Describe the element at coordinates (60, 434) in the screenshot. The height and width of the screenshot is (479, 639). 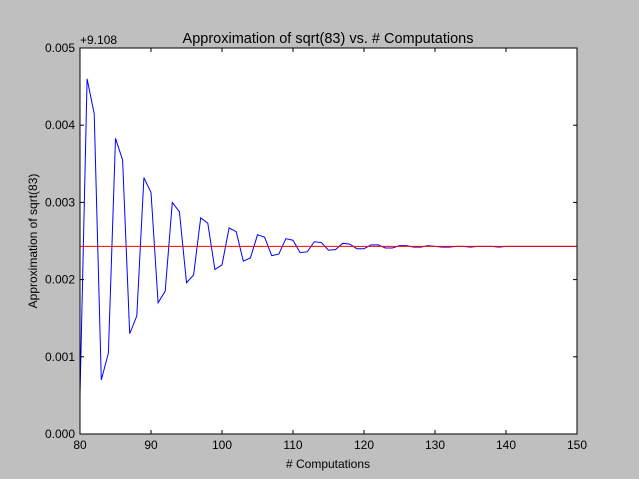
I see `y-tick-label: 0.000` at that location.